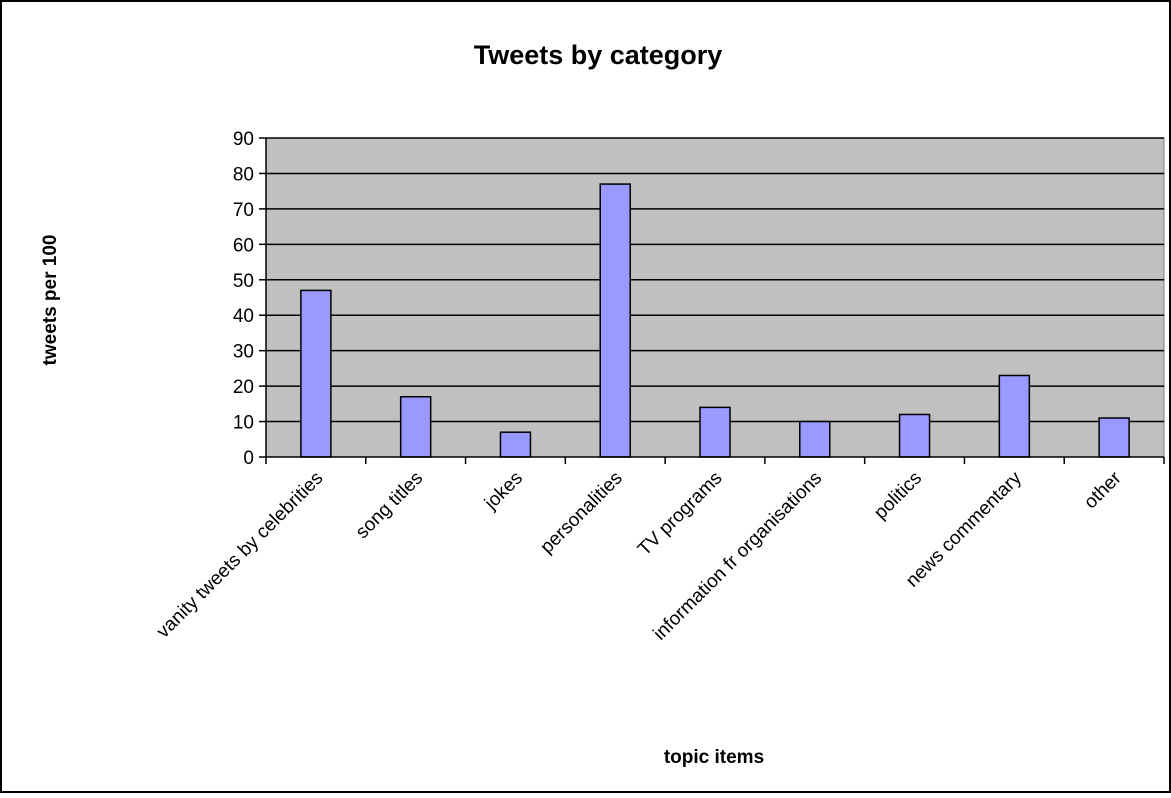 This screenshot has width=1171, height=798. I want to click on y-tick-label: 0, so click(248, 458).